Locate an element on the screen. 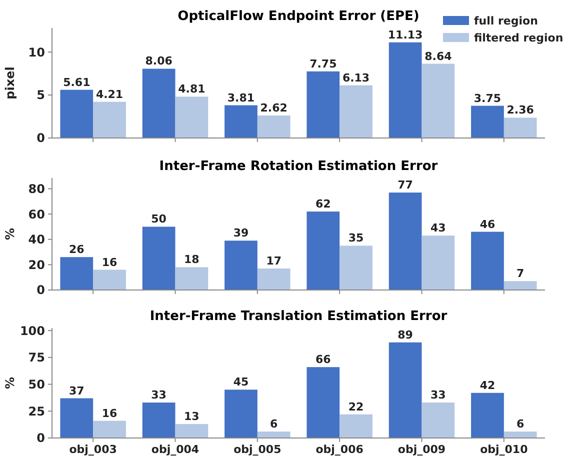 The width and height of the screenshot is (575, 463). data-label: 22 is located at coordinates (356, 407).